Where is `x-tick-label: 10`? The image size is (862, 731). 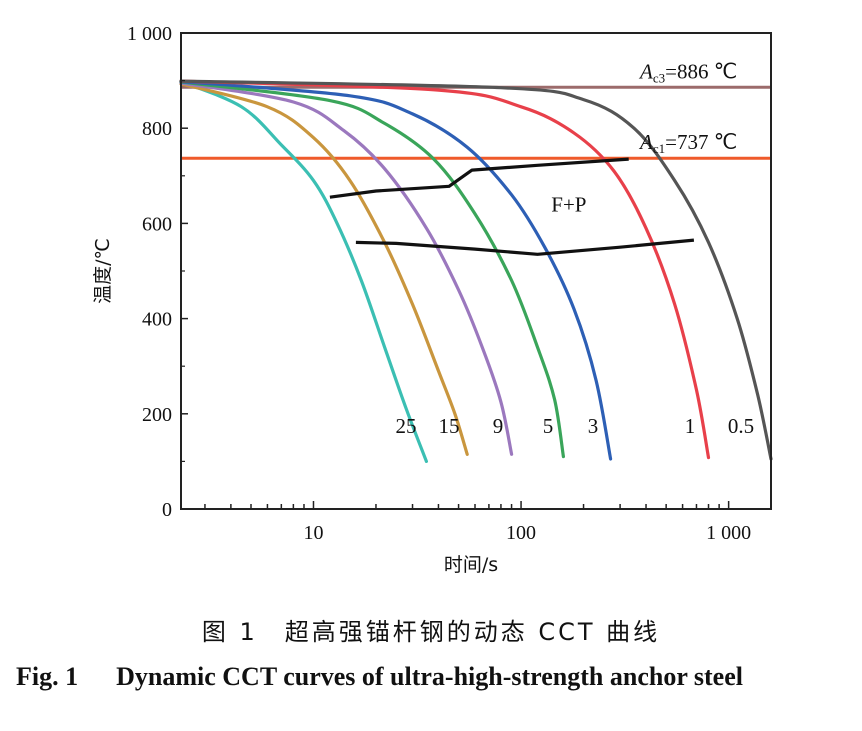
x-tick-label: 10 is located at coordinates (313, 533).